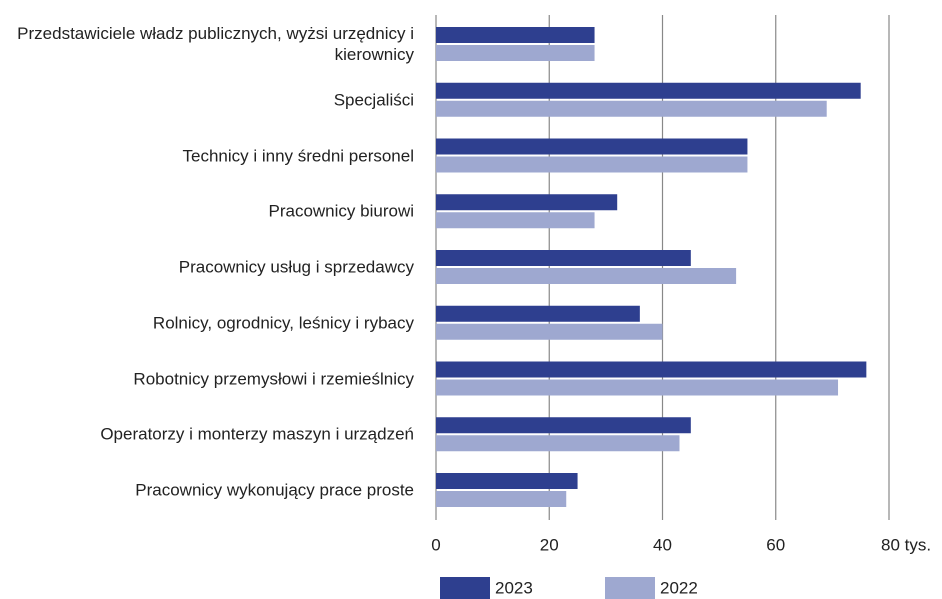 This screenshot has width=942, height=599. What do you see at coordinates (274, 490) in the screenshot?
I see `y-tick-label: Pracownicy wykonujący prace proste` at bounding box center [274, 490].